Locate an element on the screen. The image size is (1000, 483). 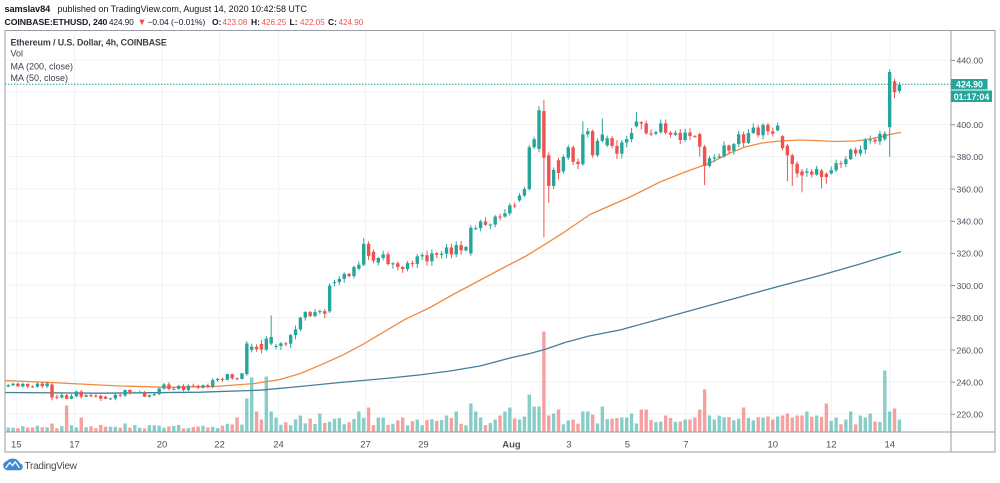
svg-text: L: is located at coordinates (294, 22).